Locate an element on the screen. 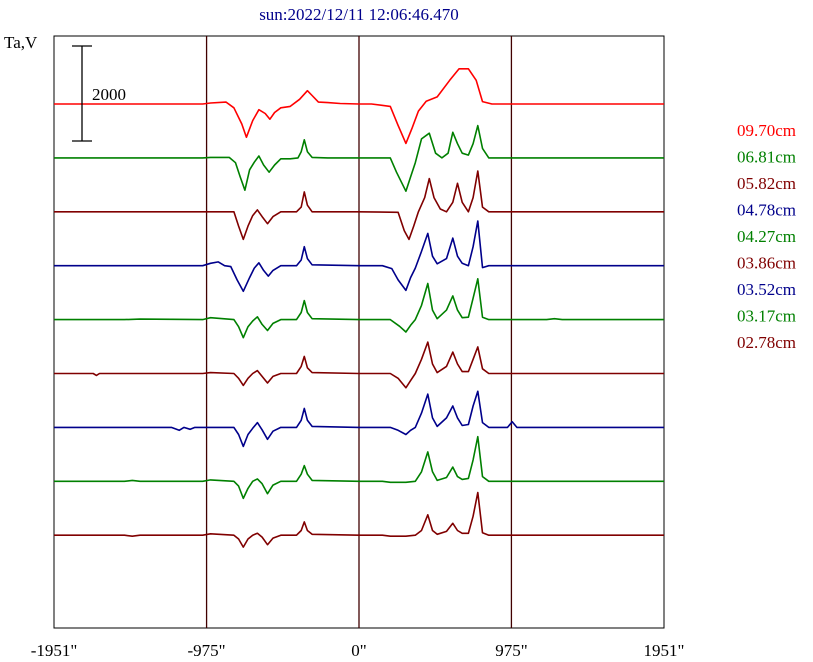 This screenshot has width=813, height=662. chart-title: sun:2022/12/11 12:06:46.470 is located at coordinates (359, 14).